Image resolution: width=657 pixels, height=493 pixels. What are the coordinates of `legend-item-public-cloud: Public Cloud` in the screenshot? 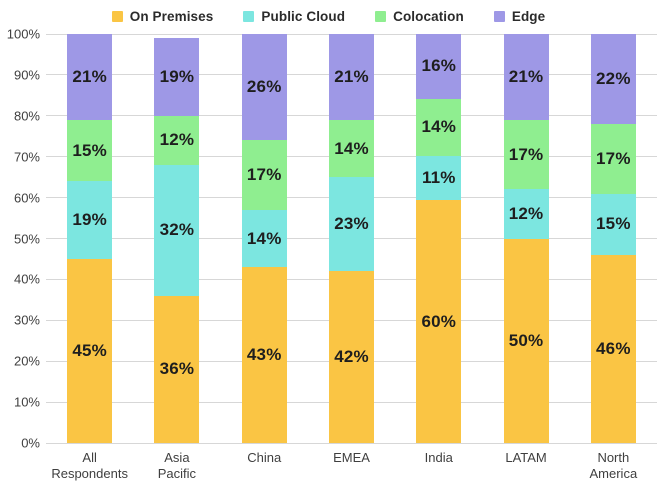 It's located at (294, 16).